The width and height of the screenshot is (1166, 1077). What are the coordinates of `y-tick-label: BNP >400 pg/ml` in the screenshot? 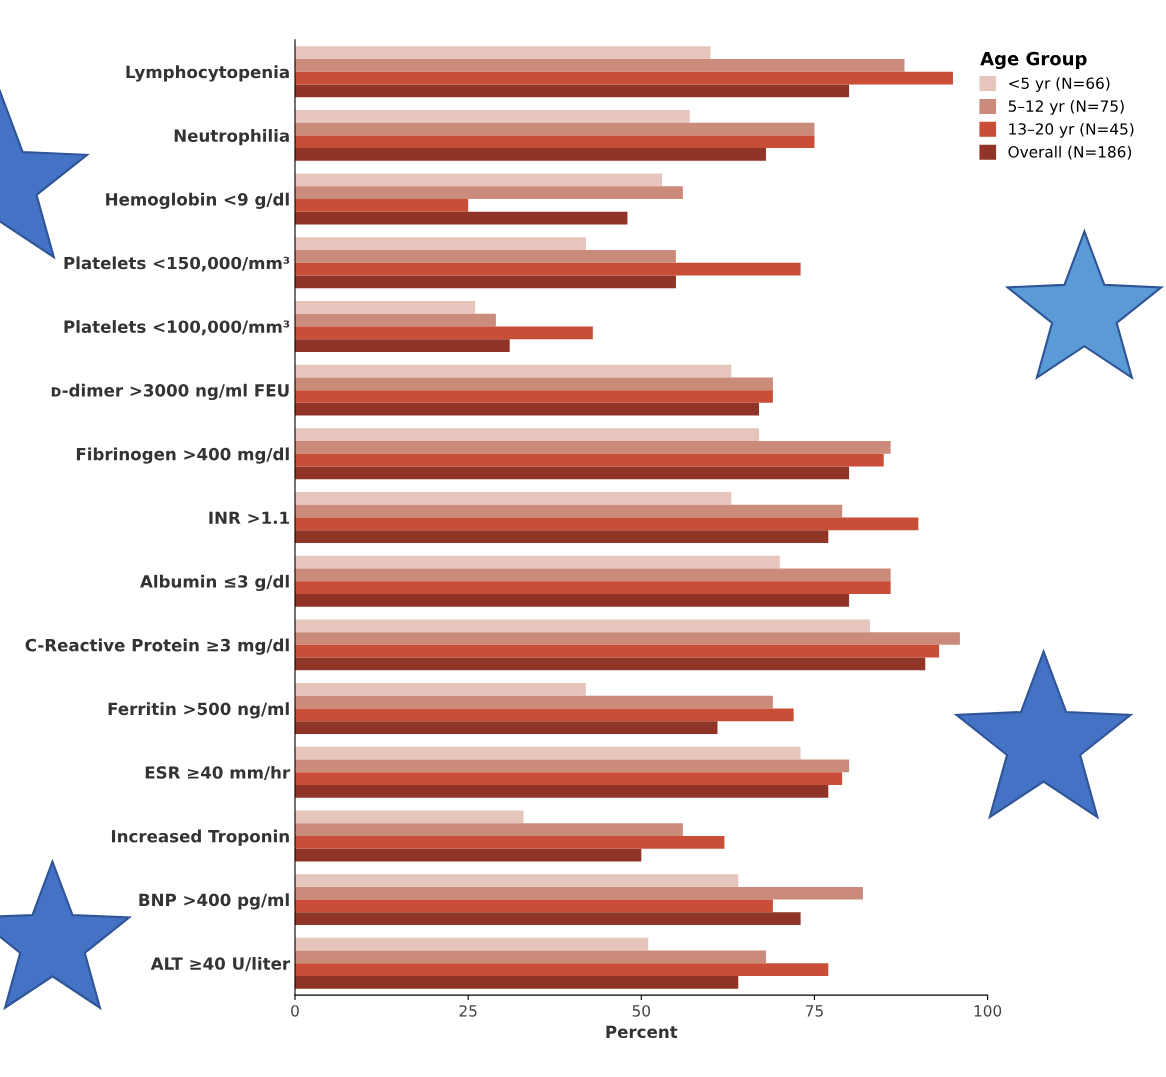 It's located at (214, 901).